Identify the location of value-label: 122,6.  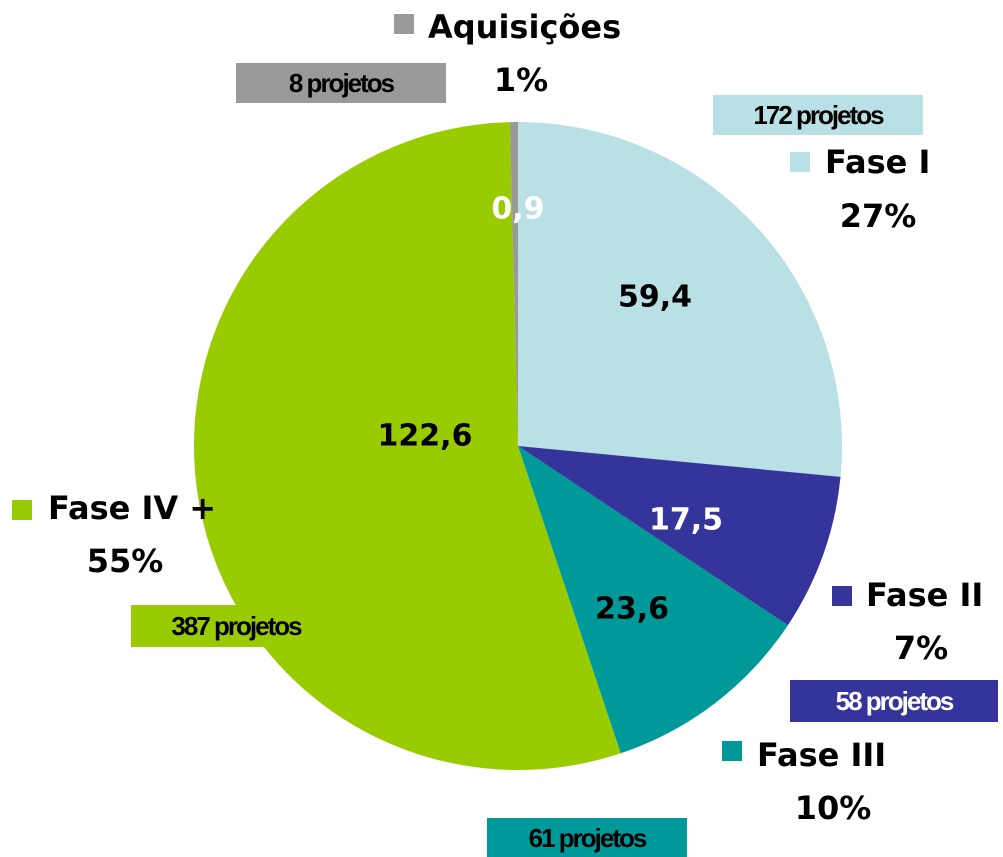
(425, 436).